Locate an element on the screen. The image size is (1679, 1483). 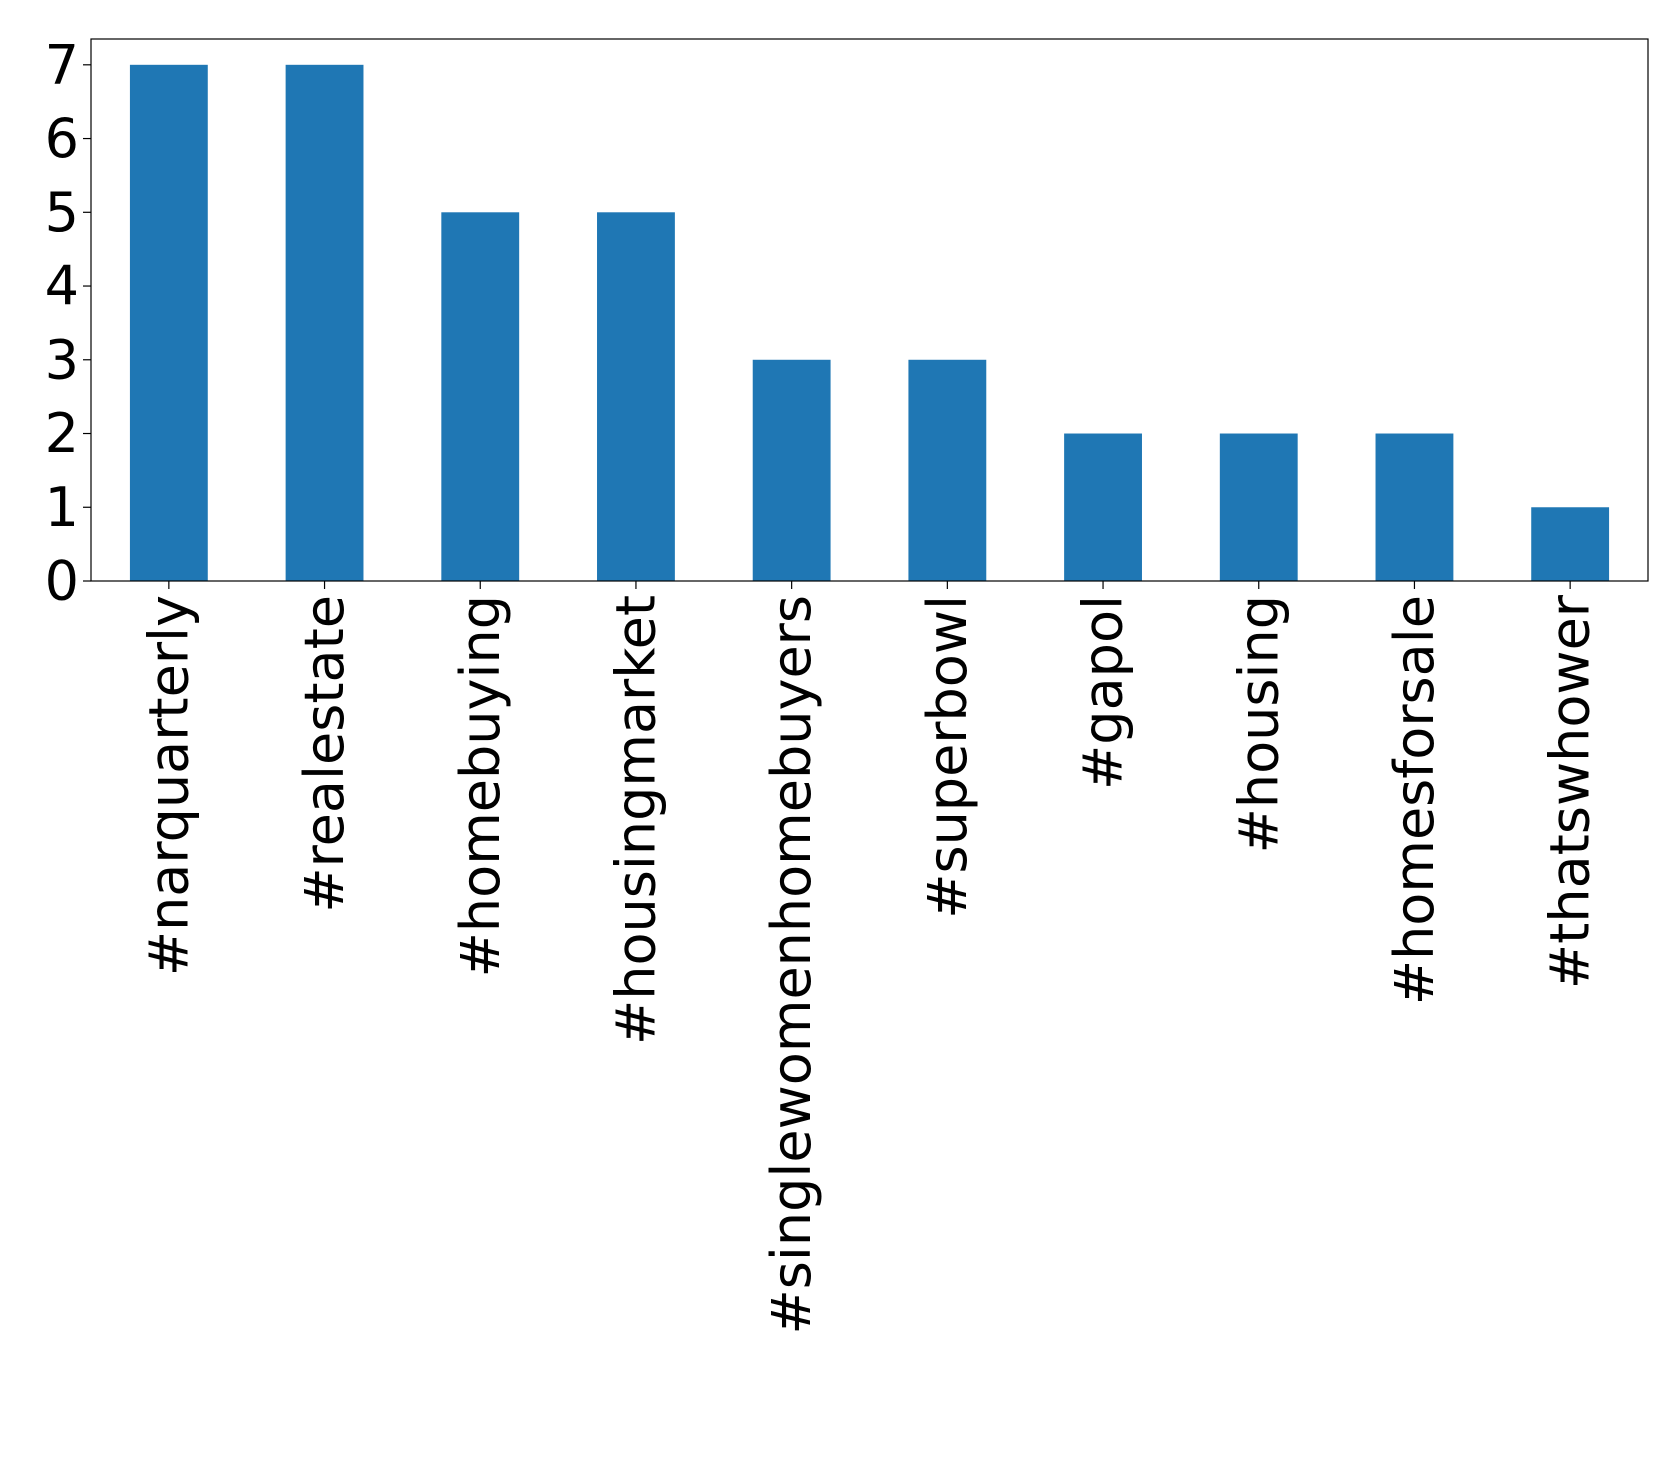
y-tick-label: 4 is located at coordinates (62, 286).